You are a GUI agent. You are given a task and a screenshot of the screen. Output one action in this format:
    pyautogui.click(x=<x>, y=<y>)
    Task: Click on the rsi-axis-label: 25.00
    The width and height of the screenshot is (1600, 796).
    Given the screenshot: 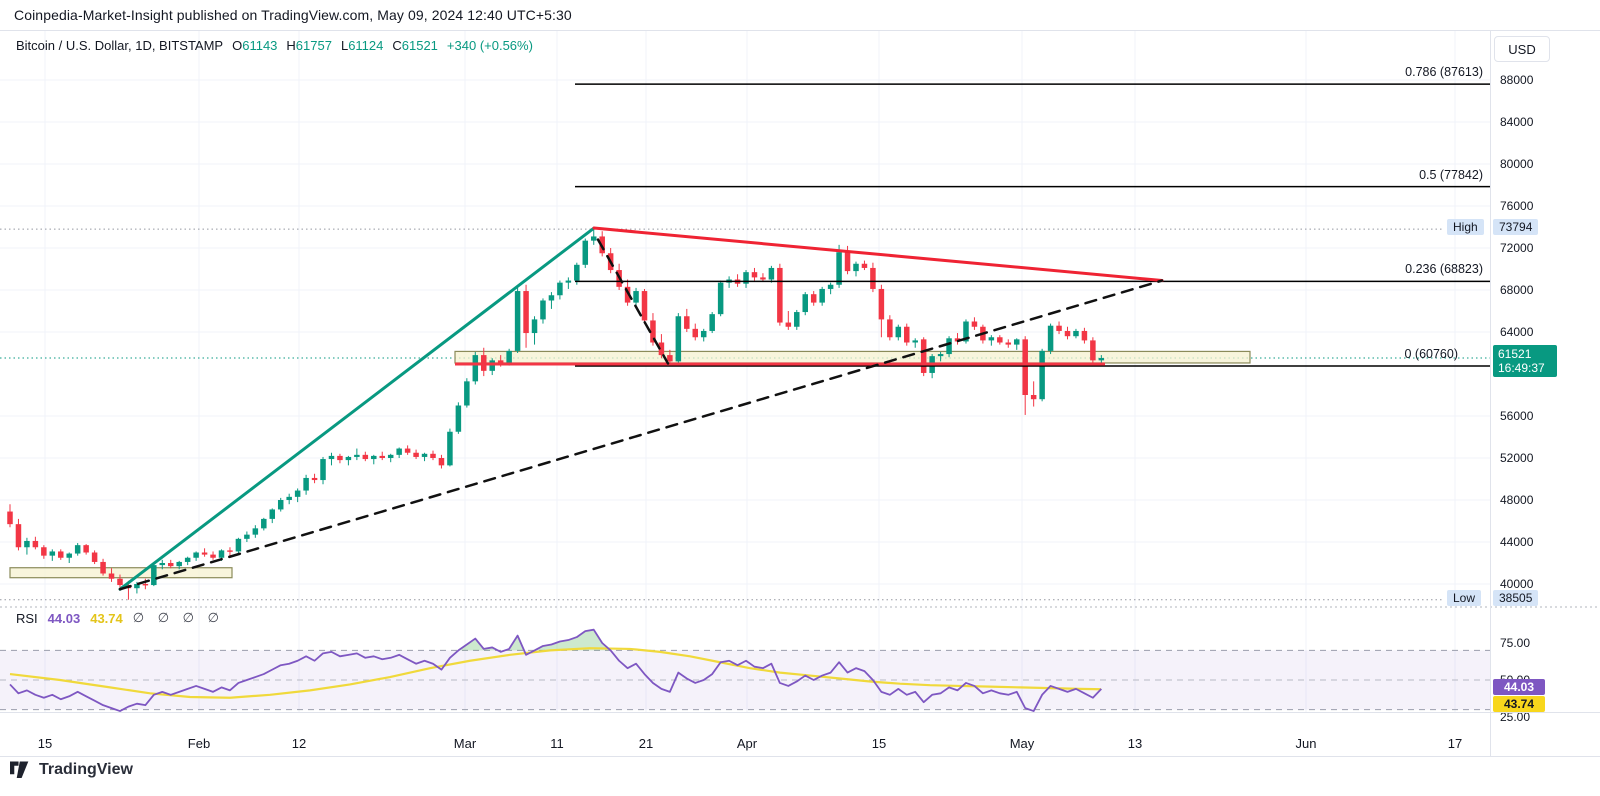 What is the action you would take?
    pyautogui.click(x=1515, y=717)
    